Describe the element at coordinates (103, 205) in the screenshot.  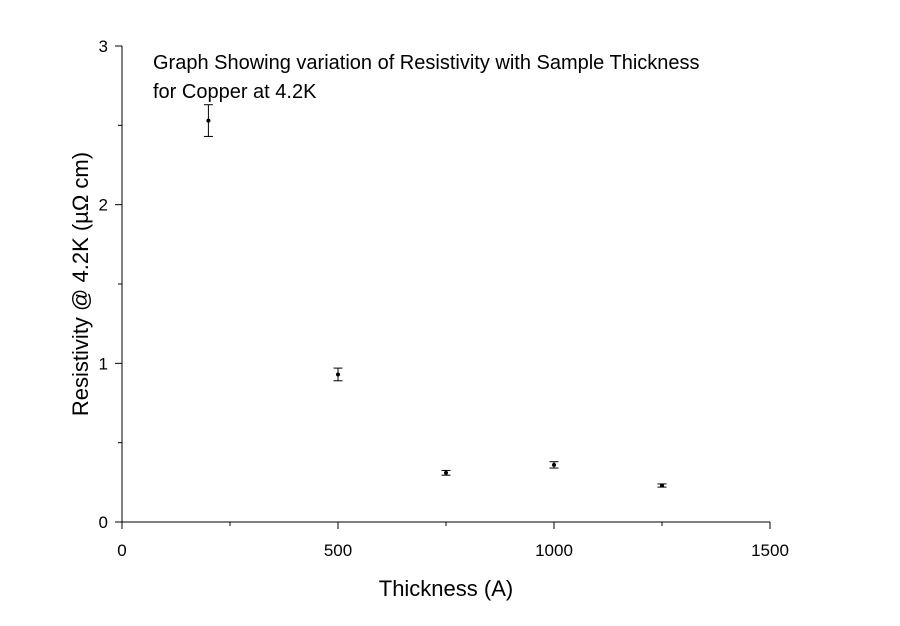
I see `y-tick-label: 2` at that location.